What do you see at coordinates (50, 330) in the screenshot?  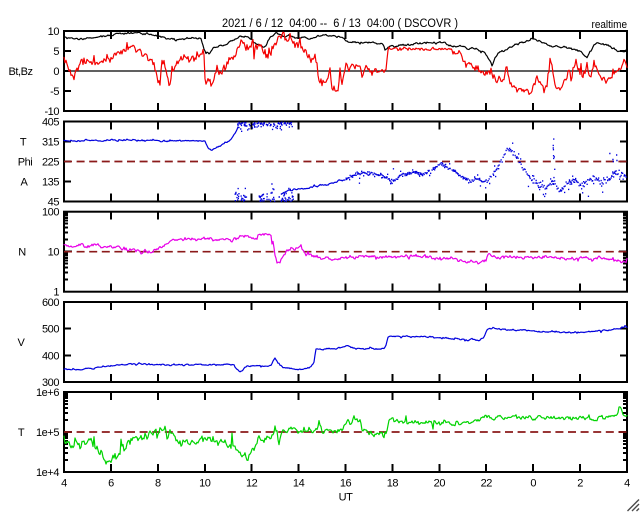 I see `svg-text: 500` at bounding box center [50, 330].